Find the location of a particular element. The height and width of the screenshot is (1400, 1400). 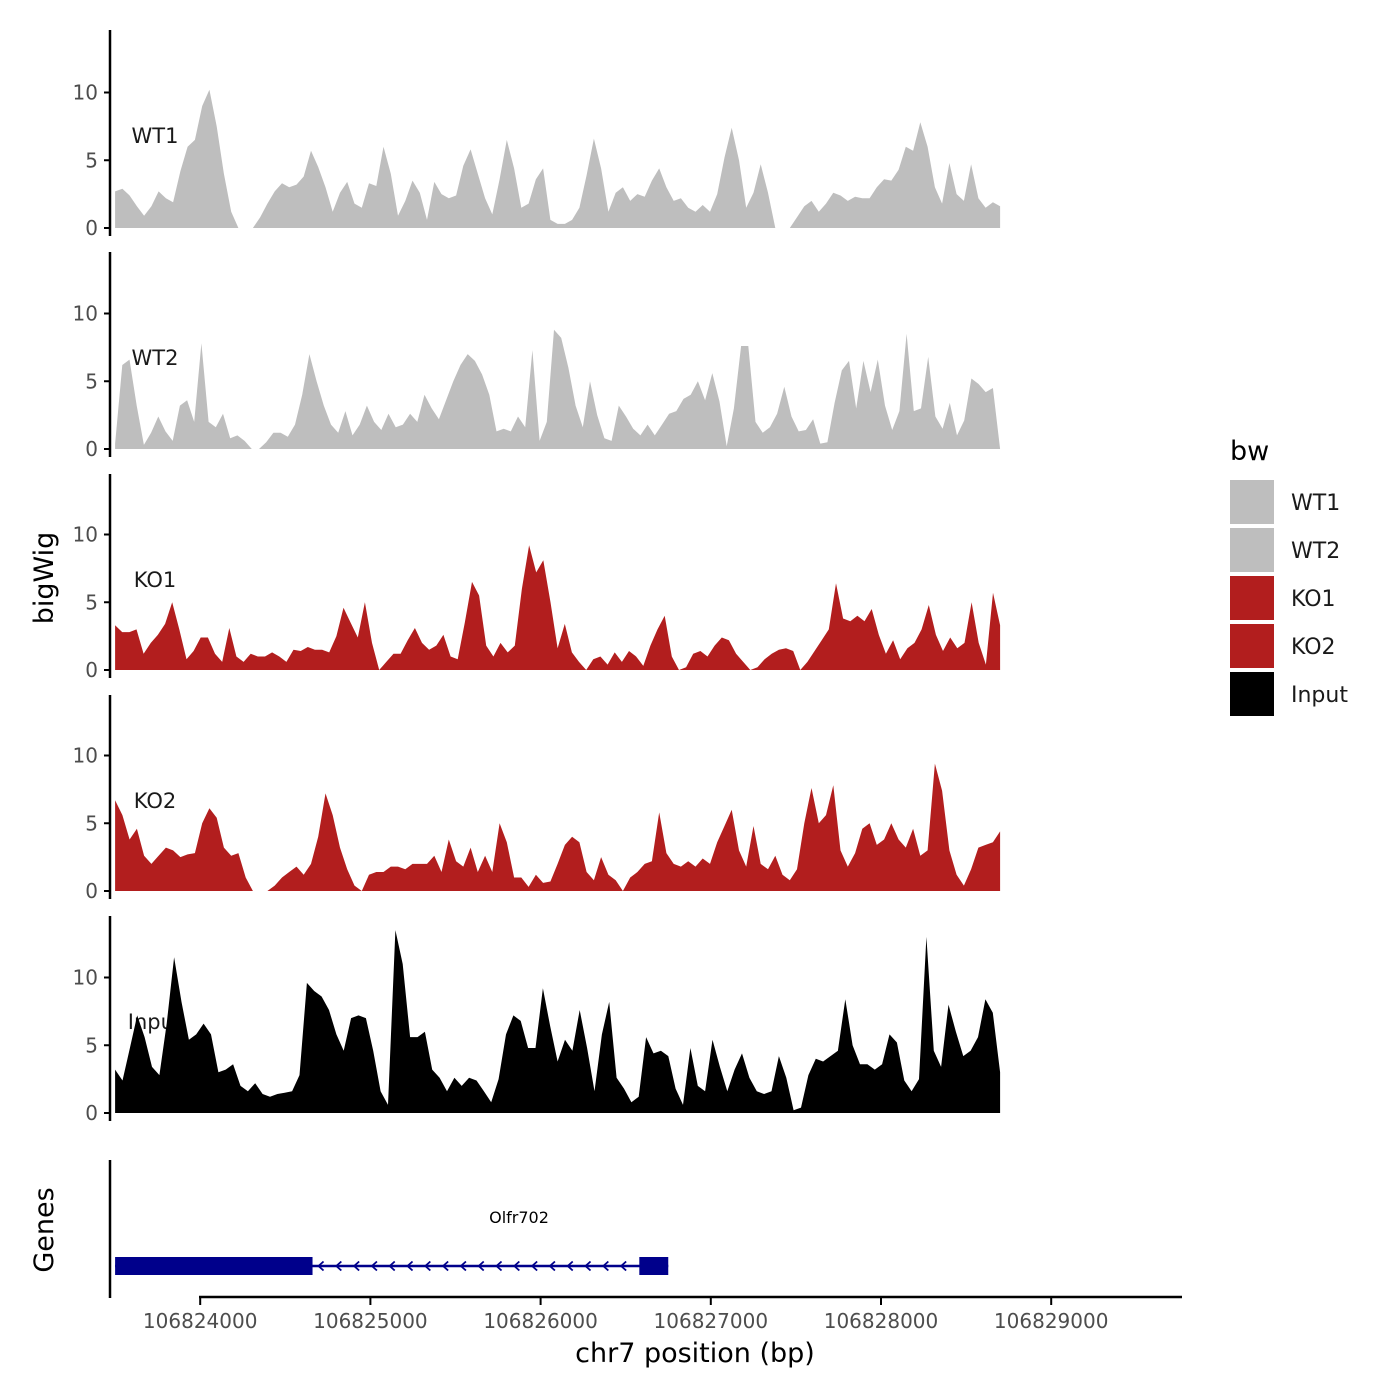

coverage-area-wt2 is located at coordinates (558, 389).